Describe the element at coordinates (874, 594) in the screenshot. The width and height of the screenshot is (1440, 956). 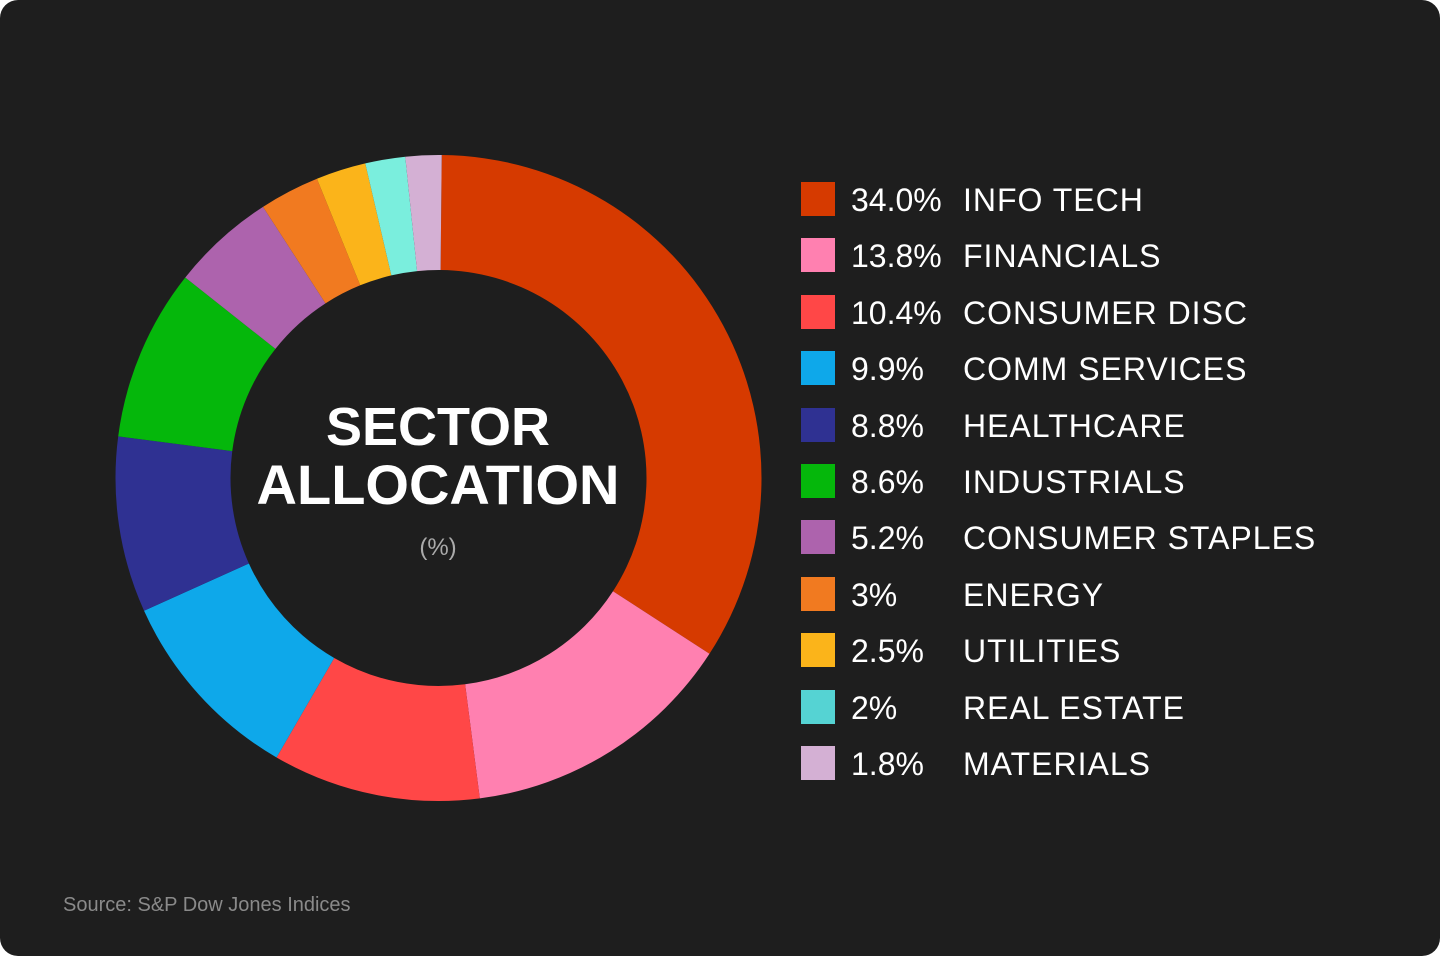
I see `legend-value: 3%` at that location.